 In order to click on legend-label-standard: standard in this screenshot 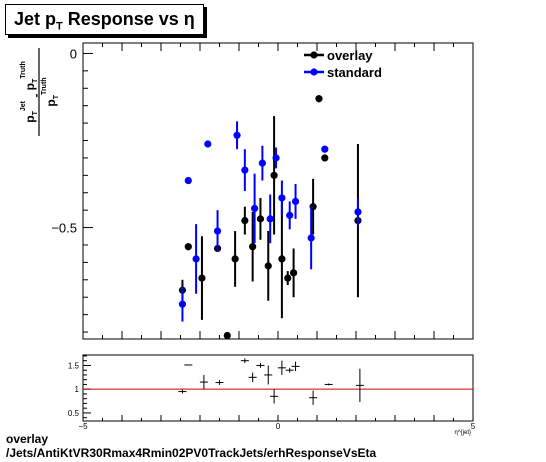, I will do `click(354, 72)`.